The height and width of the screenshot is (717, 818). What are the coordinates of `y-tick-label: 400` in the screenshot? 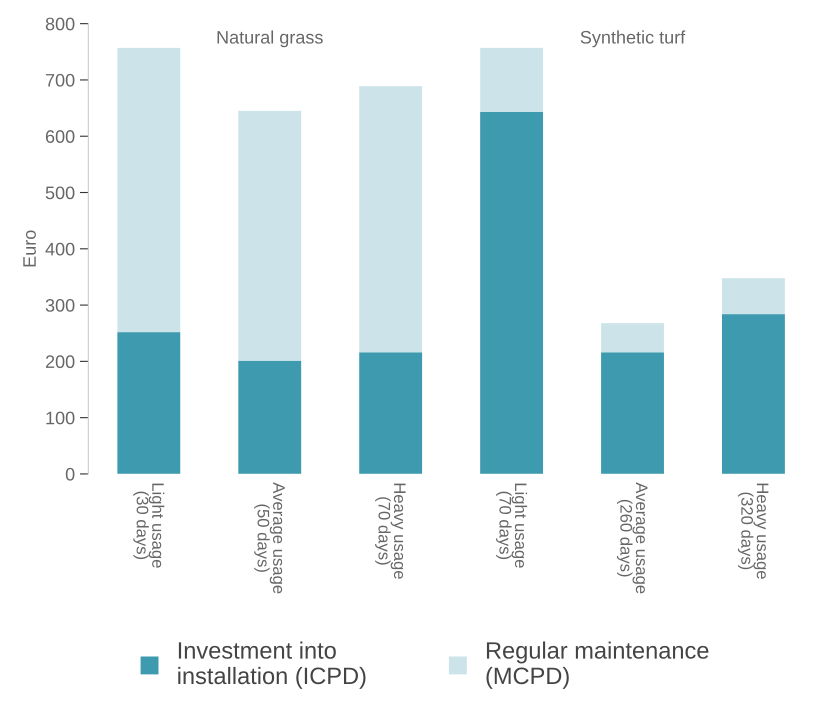 It's located at (59, 249).